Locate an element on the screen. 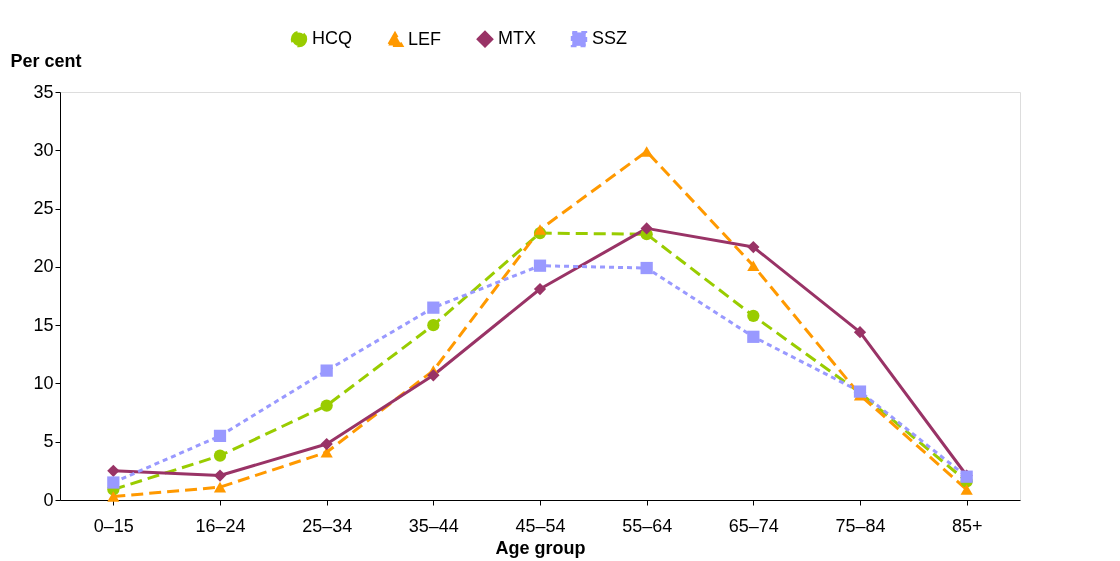 This screenshot has height=561, width=1120. y-tick-label: 10 is located at coordinates (43, 382).